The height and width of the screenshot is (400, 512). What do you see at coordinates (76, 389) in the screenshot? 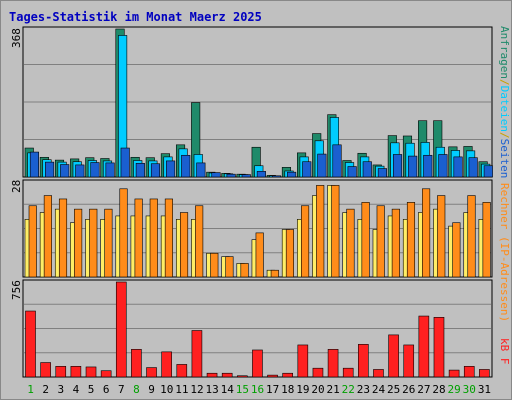
I see `day-label: 4` at bounding box center [76, 389].